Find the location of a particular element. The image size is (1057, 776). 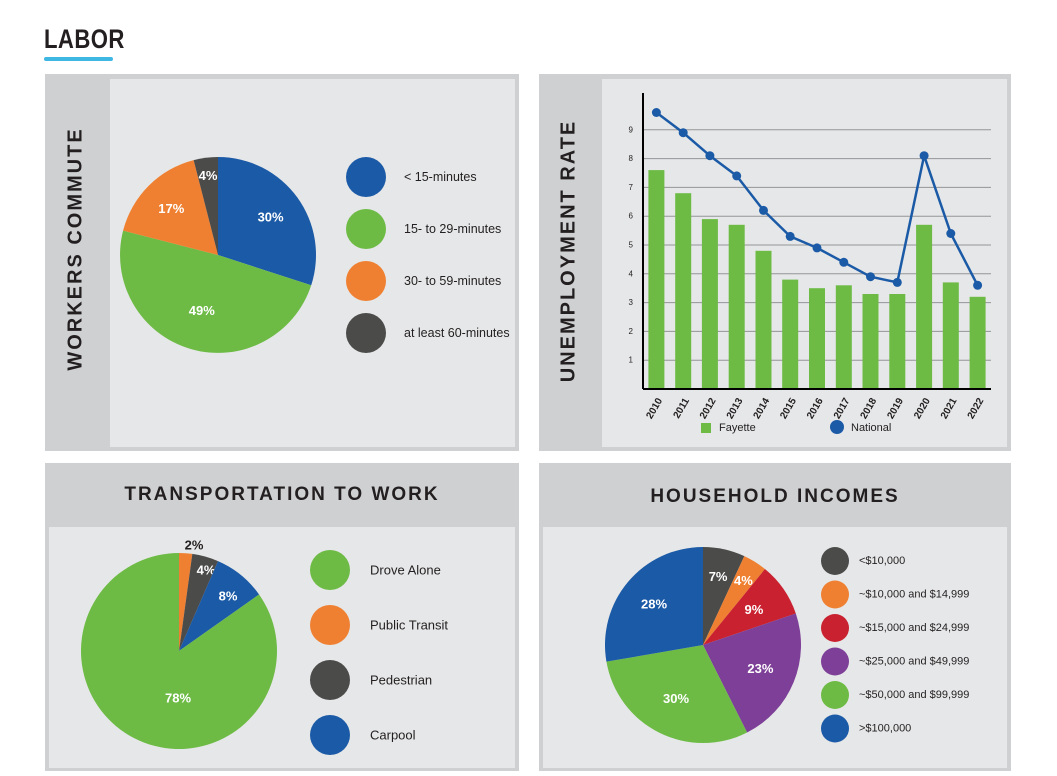

point-national-2010 is located at coordinates (656, 112).